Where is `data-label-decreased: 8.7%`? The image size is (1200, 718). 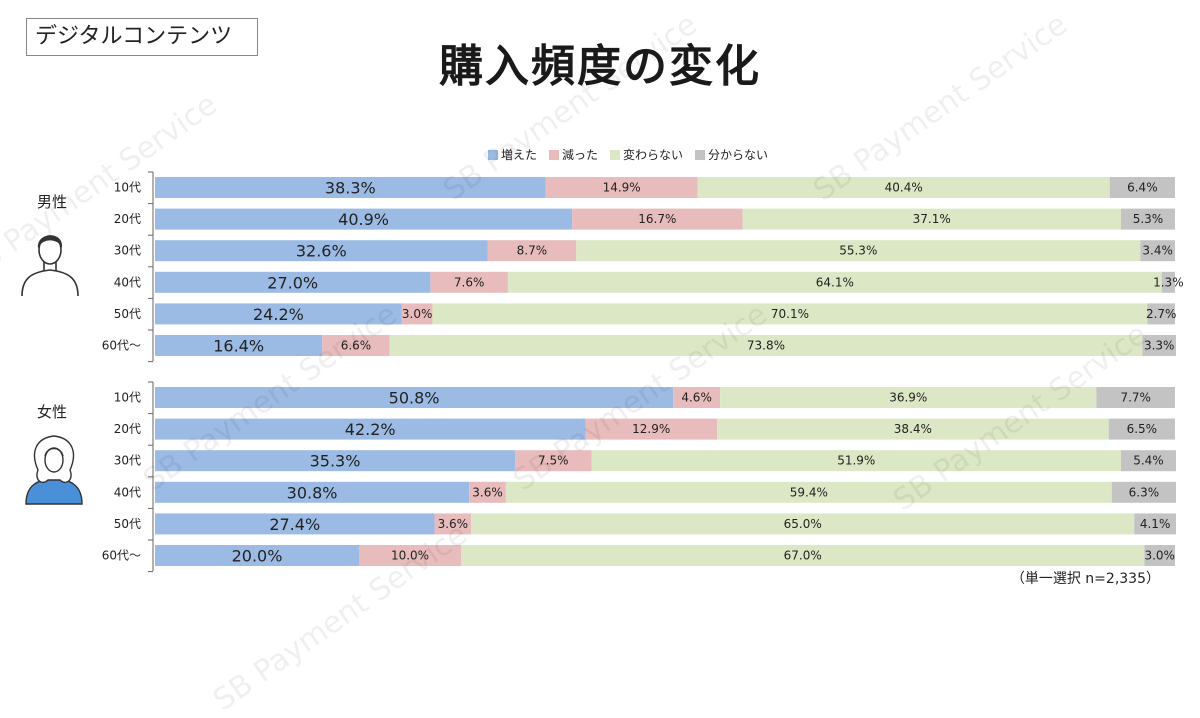 data-label-decreased: 8.7% is located at coordinates (532, 251).